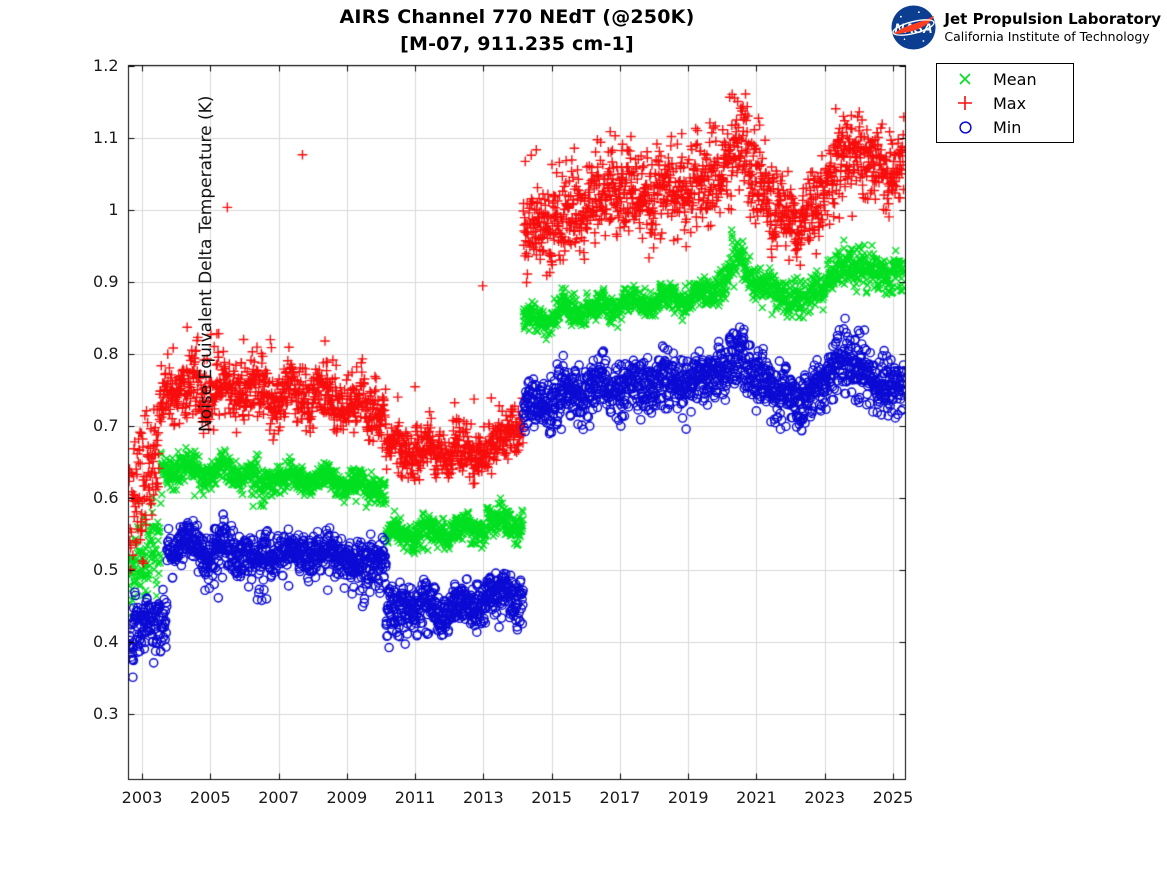 This screenshot has width=1167, height=875. What do you see at coordinates (106, 641) in the screenshot?
I see `y-tick-label: 0.4` at bounding box center [106, 641].